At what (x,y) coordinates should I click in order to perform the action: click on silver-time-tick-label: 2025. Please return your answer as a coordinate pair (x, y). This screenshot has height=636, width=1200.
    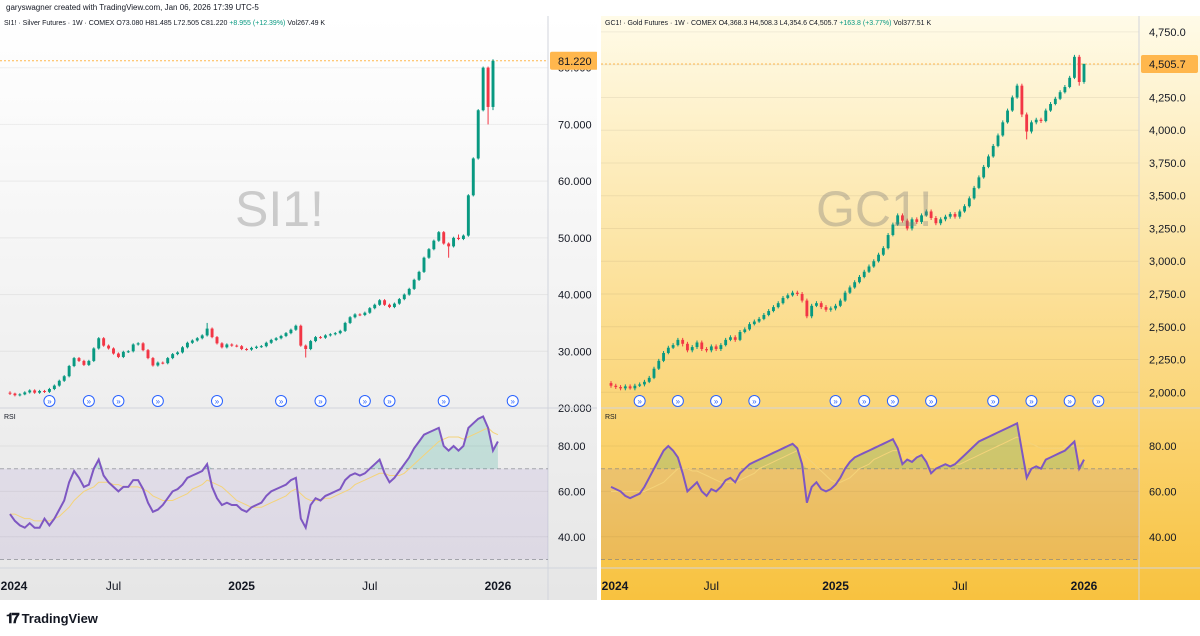
    Looking at the image, I should click on (241, 586).